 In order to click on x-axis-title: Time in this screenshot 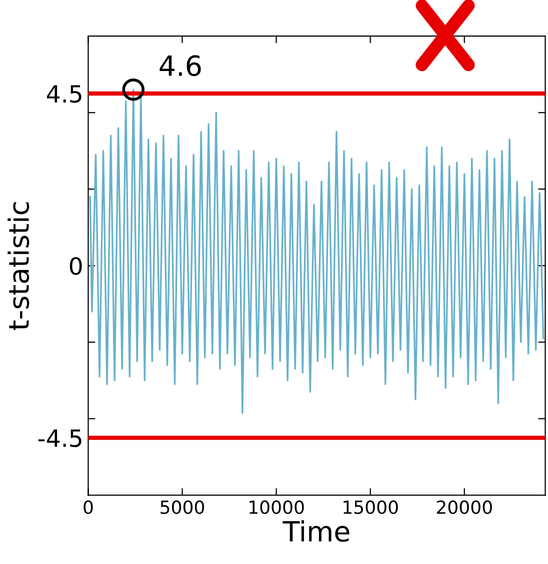, I will do `click(316, 531)`.